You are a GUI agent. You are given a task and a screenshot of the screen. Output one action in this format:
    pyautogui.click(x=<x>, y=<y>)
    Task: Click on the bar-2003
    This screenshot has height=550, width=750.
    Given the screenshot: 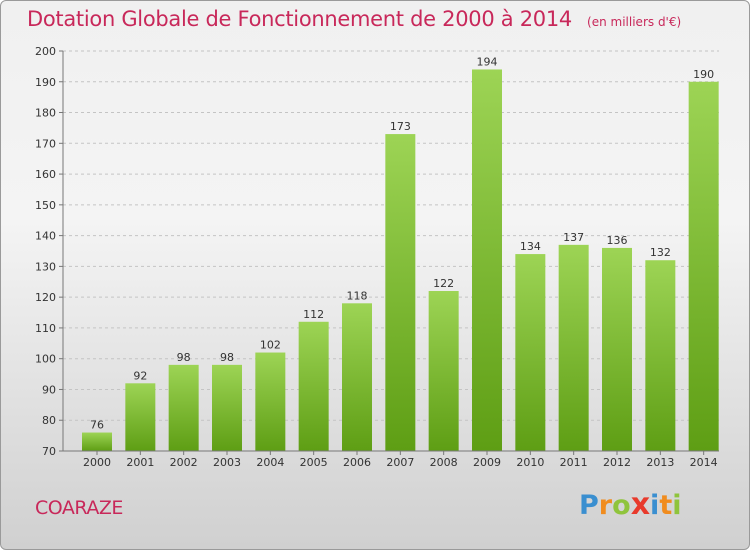 What is the action you would take?
    pyautogui.click(x=227, y=407)
    